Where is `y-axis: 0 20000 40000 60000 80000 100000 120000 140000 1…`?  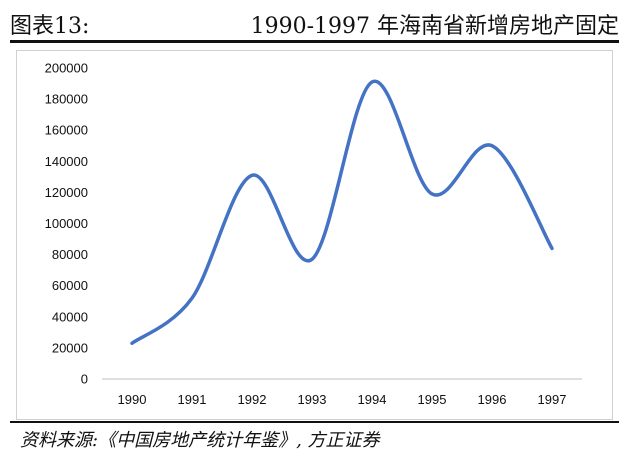 y-axis: 0 20000 40000 60000 80000 100000 120000 140000 1… is located at coordinates (66, 224).